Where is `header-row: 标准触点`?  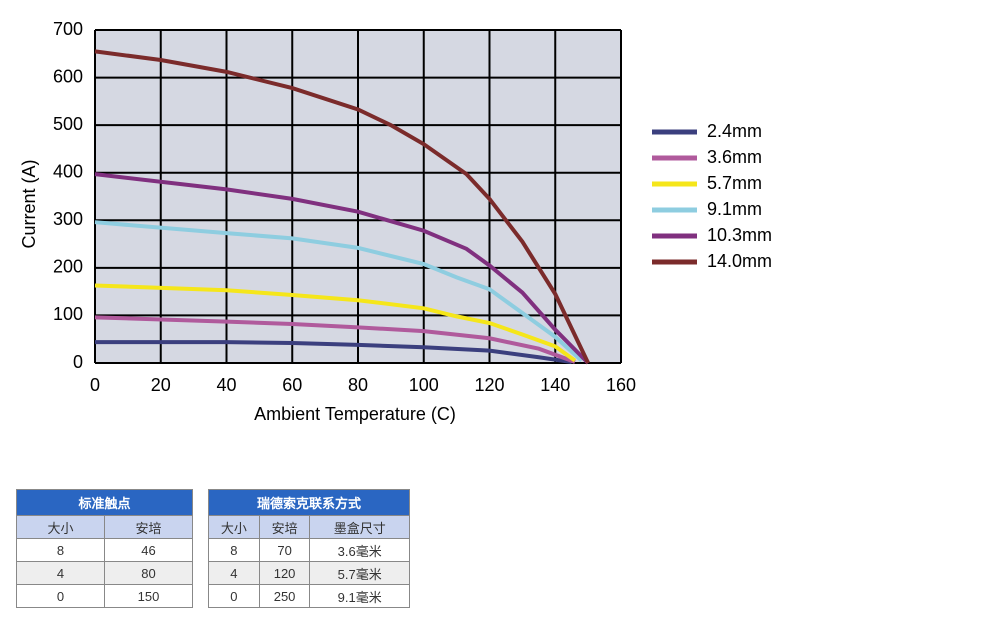 header-row: 标准触点 is located at coordinates (104, 502).